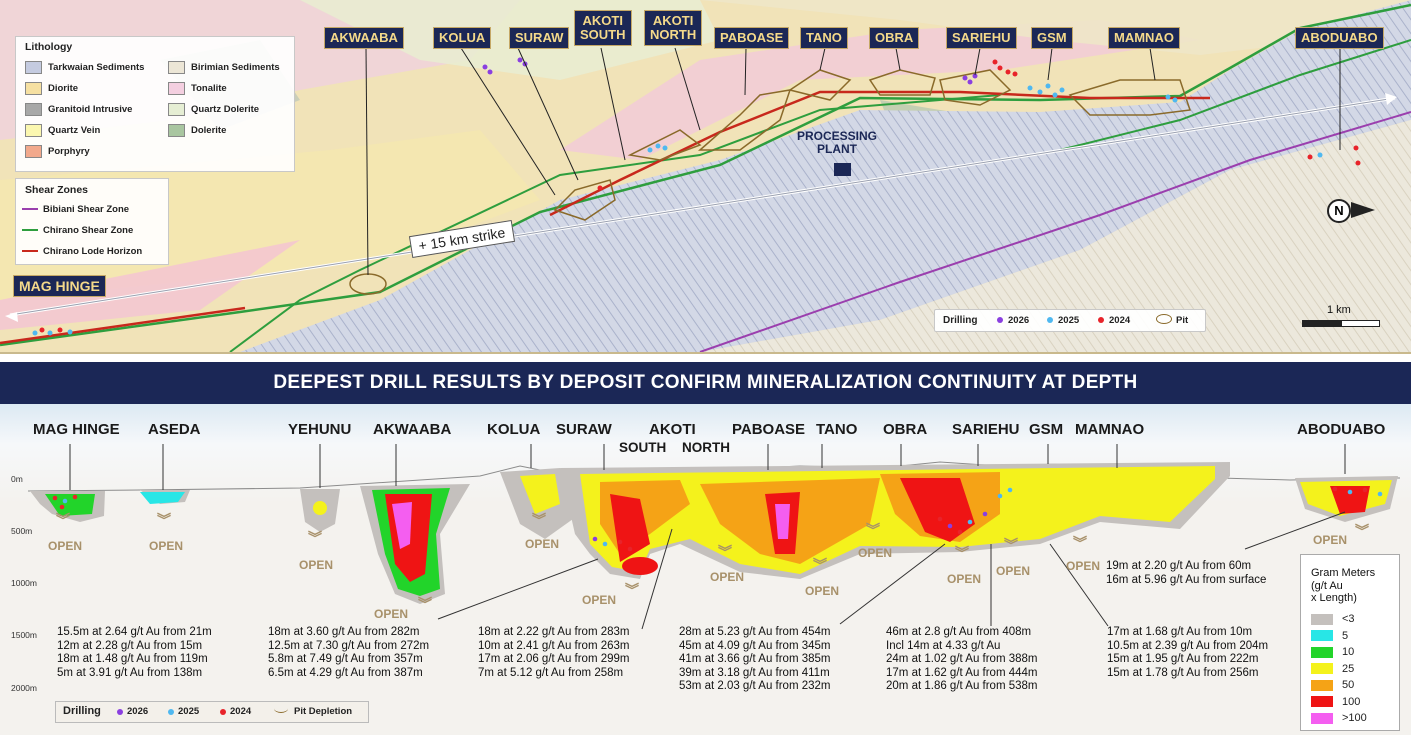  What do you see at coordinates (225, 110) in the screenshot?
I see `lithology-item-label: Quartz Dolerite` at bounding box center [225, 110].